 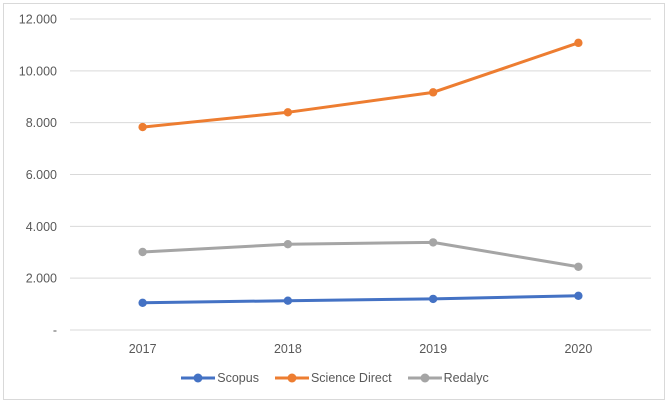 What do you see at coordinates (41, 227) in the screenshot?
I see `y-axis-tick-label: 4.000` at bounding box center [41, 227].